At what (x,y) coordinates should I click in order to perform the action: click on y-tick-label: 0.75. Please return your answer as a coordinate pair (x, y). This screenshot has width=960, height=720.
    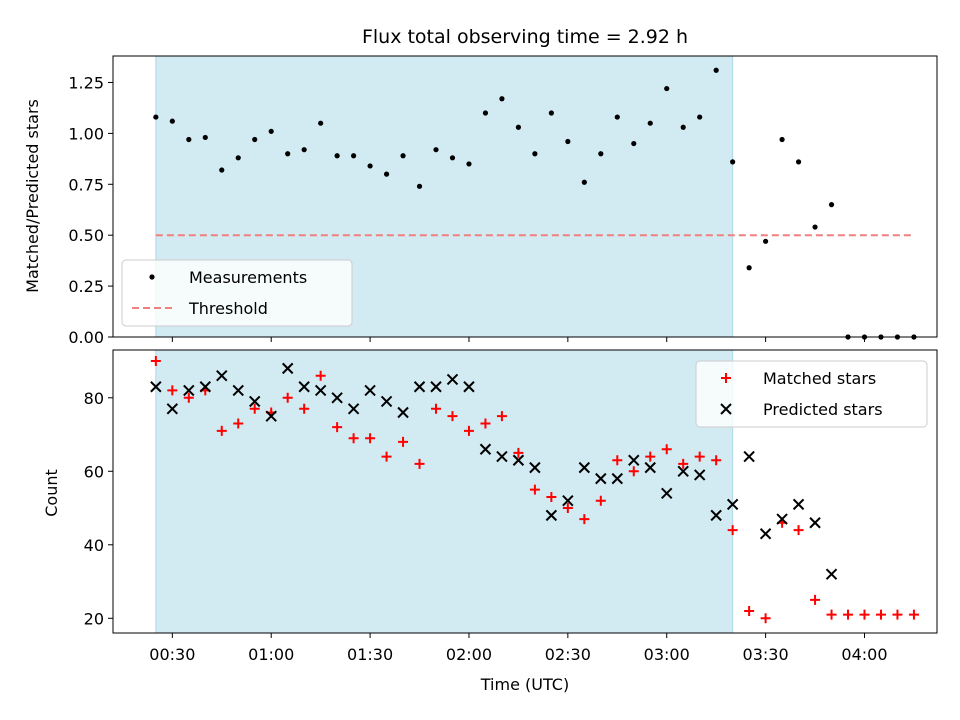
    Looking at the image, I should click on (86, 184).